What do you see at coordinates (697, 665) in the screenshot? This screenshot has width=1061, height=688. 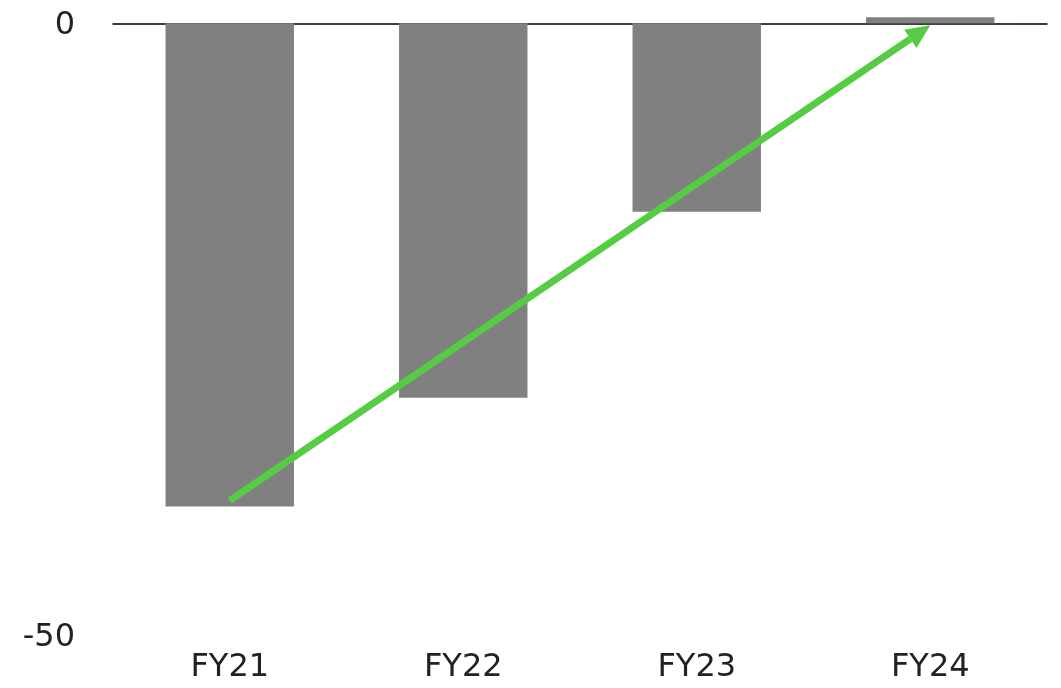 I see `x-tick-label: FY23` at bounding box center [697, 665].